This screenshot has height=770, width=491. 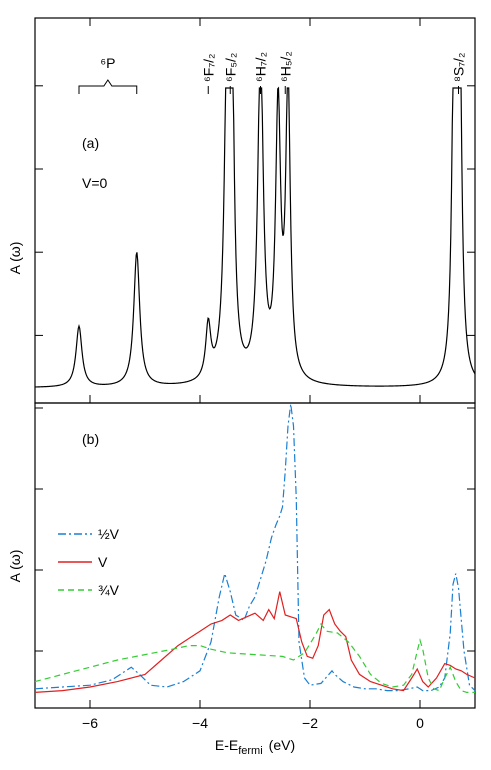 What do you see at coordinates (108, 86) in the screenshot?
I see `multiplet-bracket` at bounding box center [108, 86].